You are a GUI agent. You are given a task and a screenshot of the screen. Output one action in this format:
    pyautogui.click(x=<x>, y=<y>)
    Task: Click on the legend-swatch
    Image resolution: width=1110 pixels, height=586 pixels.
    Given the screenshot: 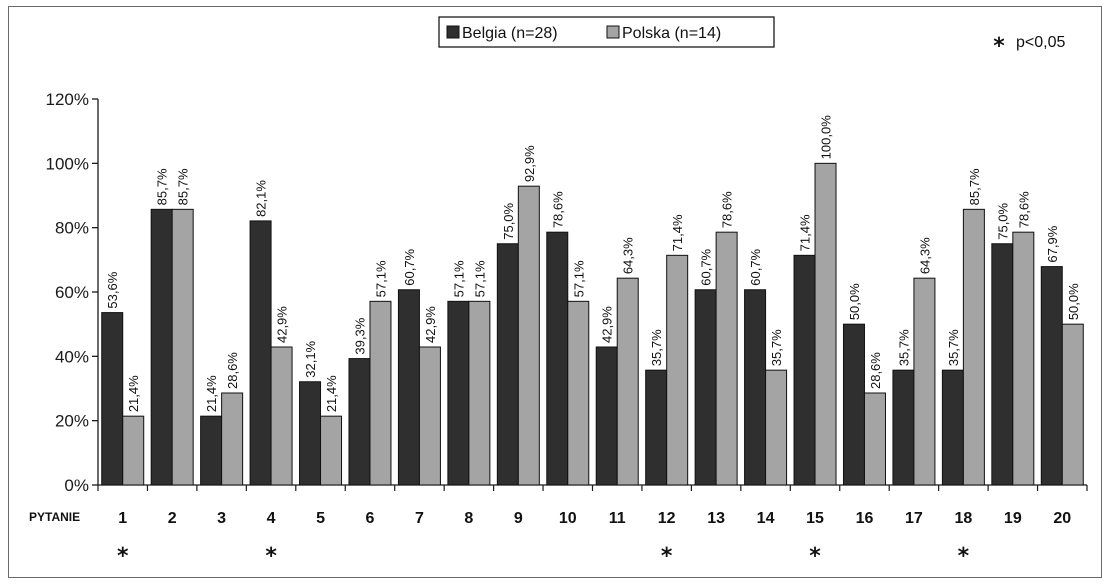 What is the action you would take?
    pyautogui.click(x=613, y=32)
    